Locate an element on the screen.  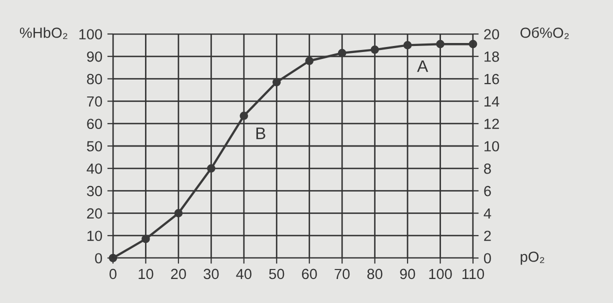
y-tick-label: 20 is located at coordinates (94, 213).